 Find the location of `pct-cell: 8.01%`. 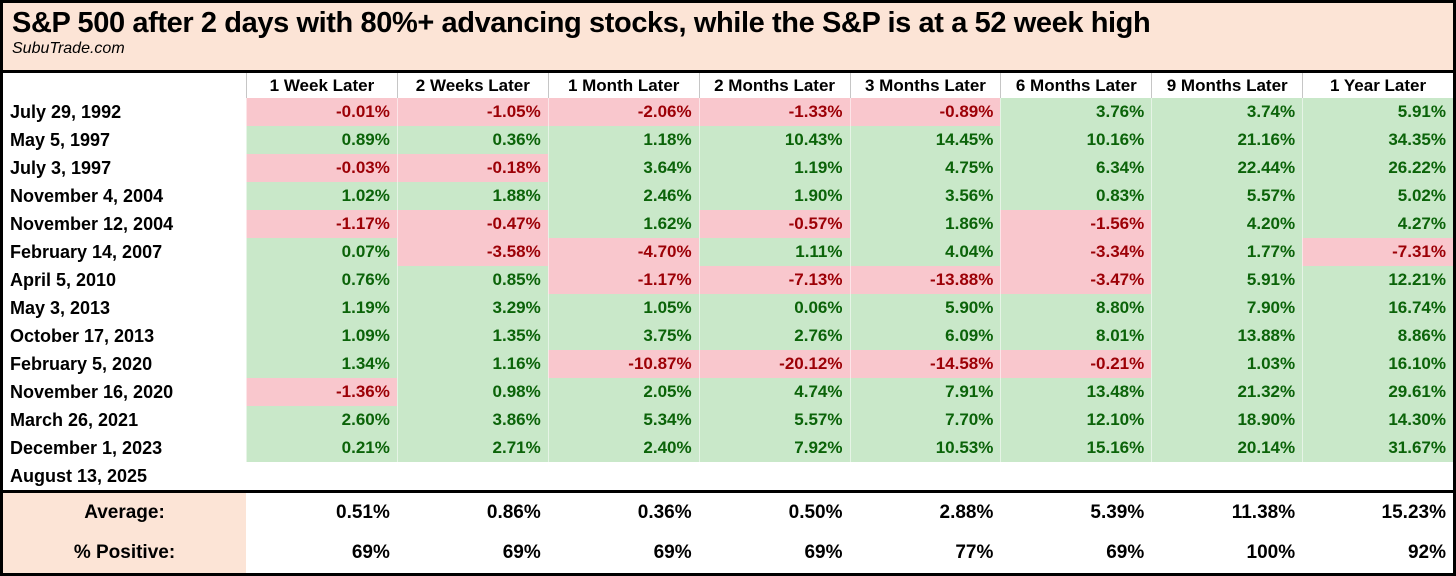

pct-cell: 8.01% is located at coordinates (1076, 336).